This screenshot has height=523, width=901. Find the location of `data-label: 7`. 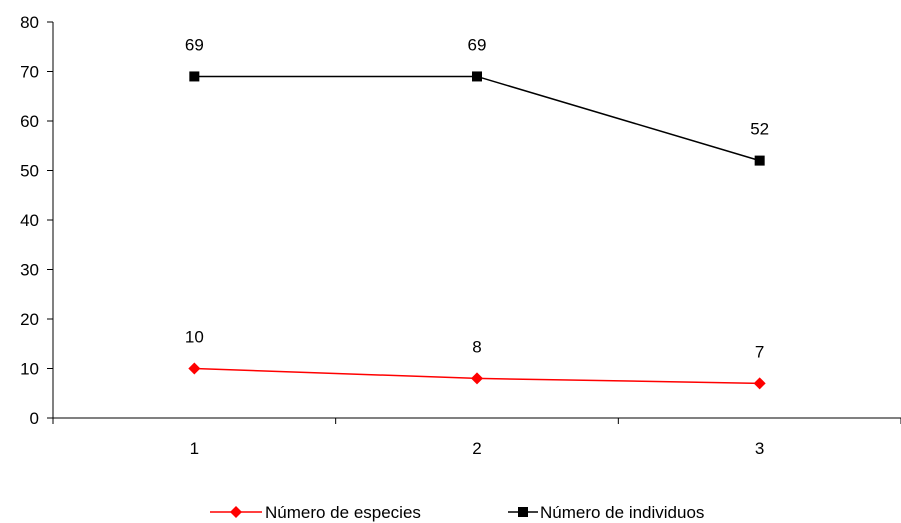

data-label: 7 is located at coordinates (759, 351).